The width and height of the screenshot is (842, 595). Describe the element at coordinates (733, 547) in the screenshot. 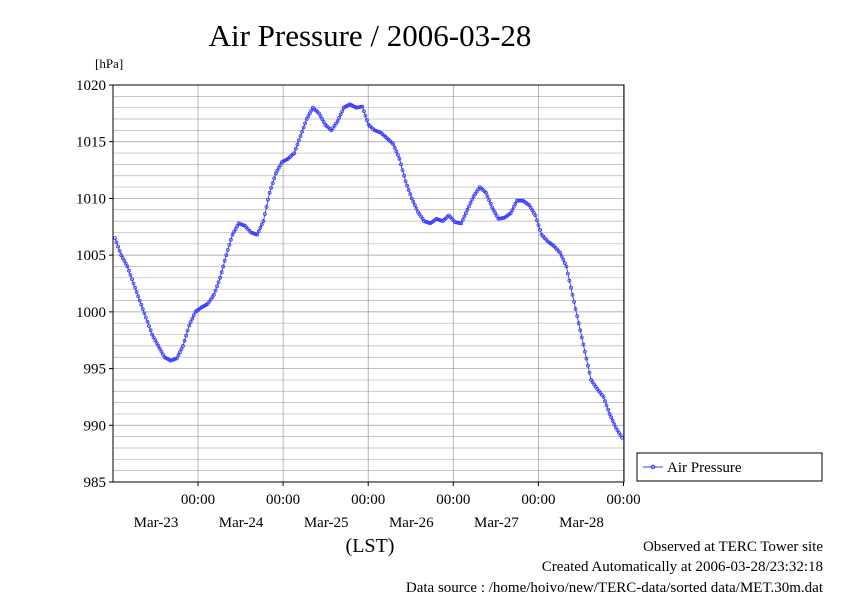

I see `footer-observed-site: Observed at TERC Tower site` at that location.